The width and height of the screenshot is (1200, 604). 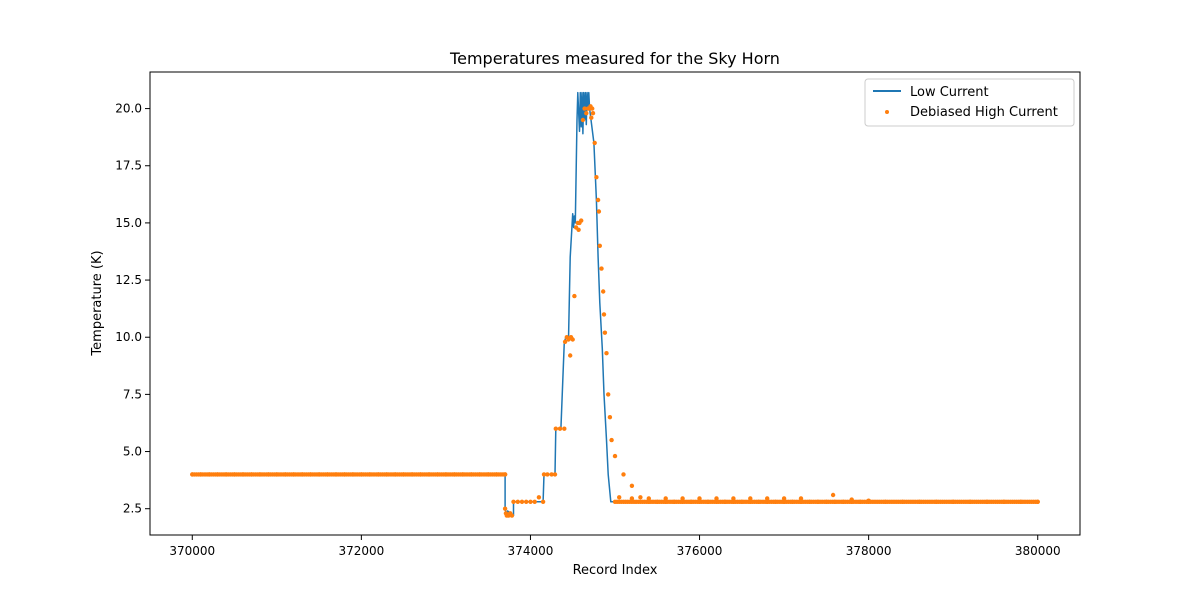 I want to click on x-tick-label: 370000, so click(x=192, y=551).